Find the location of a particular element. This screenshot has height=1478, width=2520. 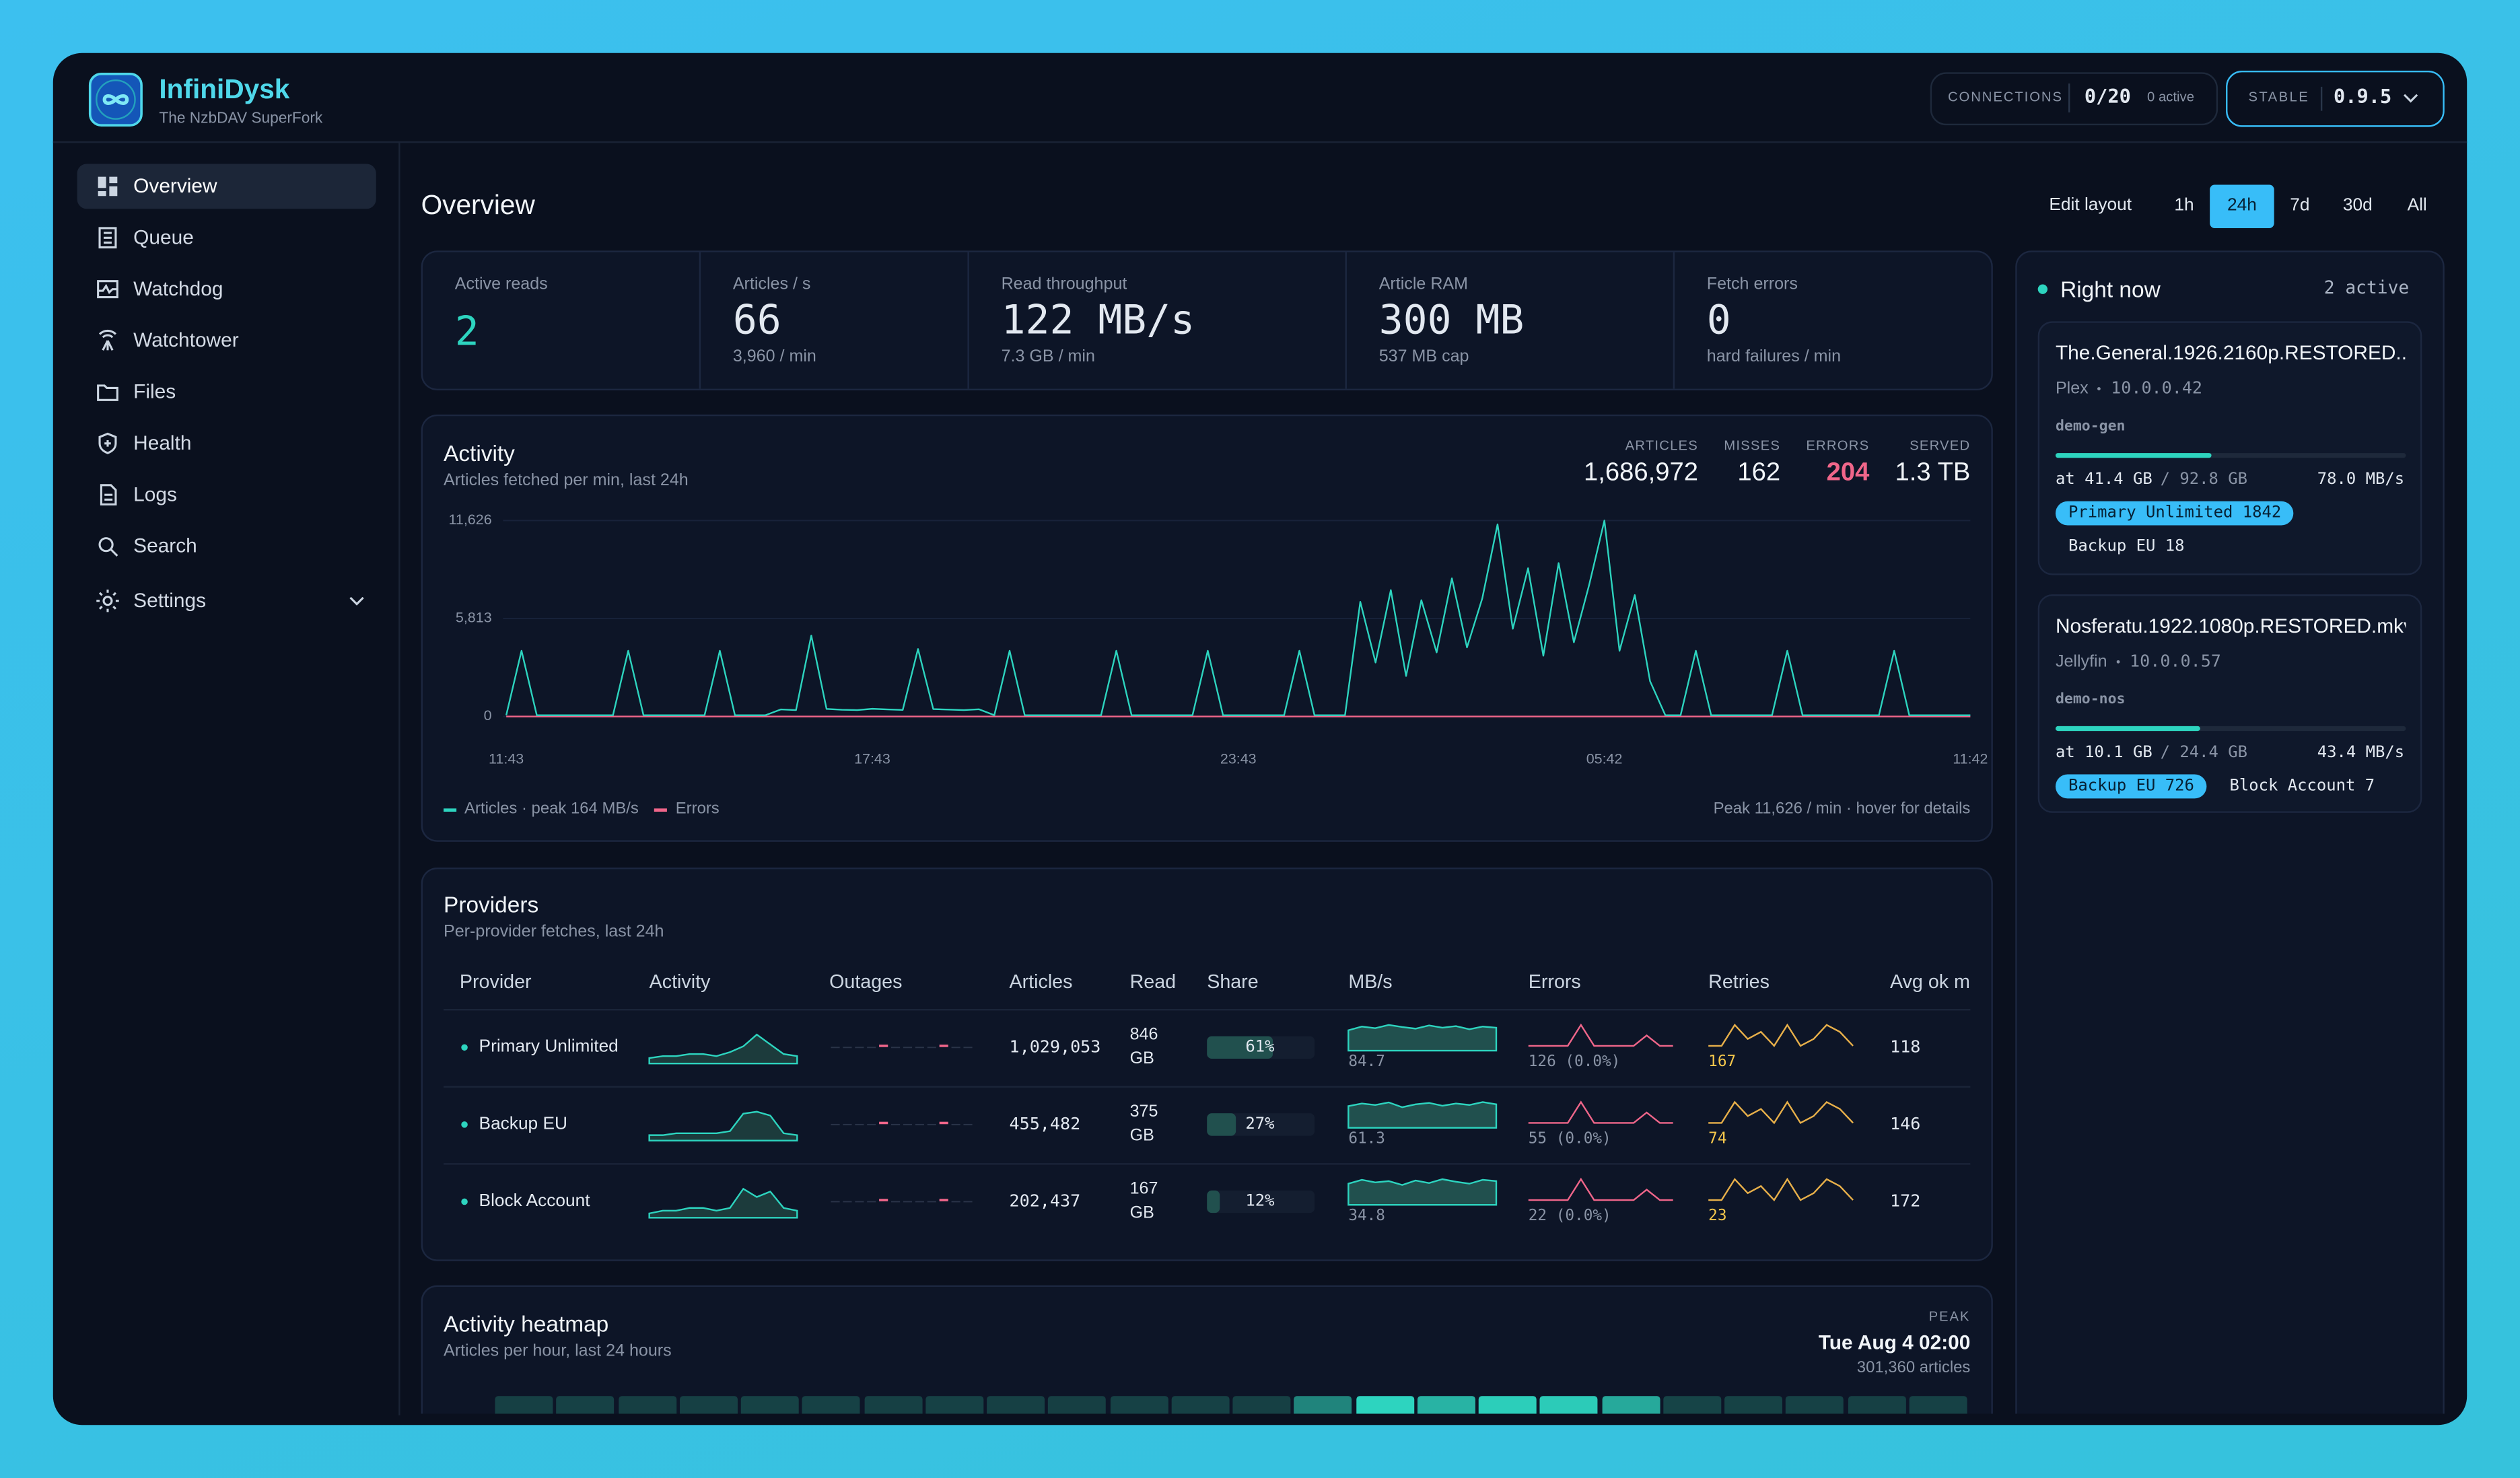

progress-done: at 41.4 GB is located at coordinates (2104, 479).